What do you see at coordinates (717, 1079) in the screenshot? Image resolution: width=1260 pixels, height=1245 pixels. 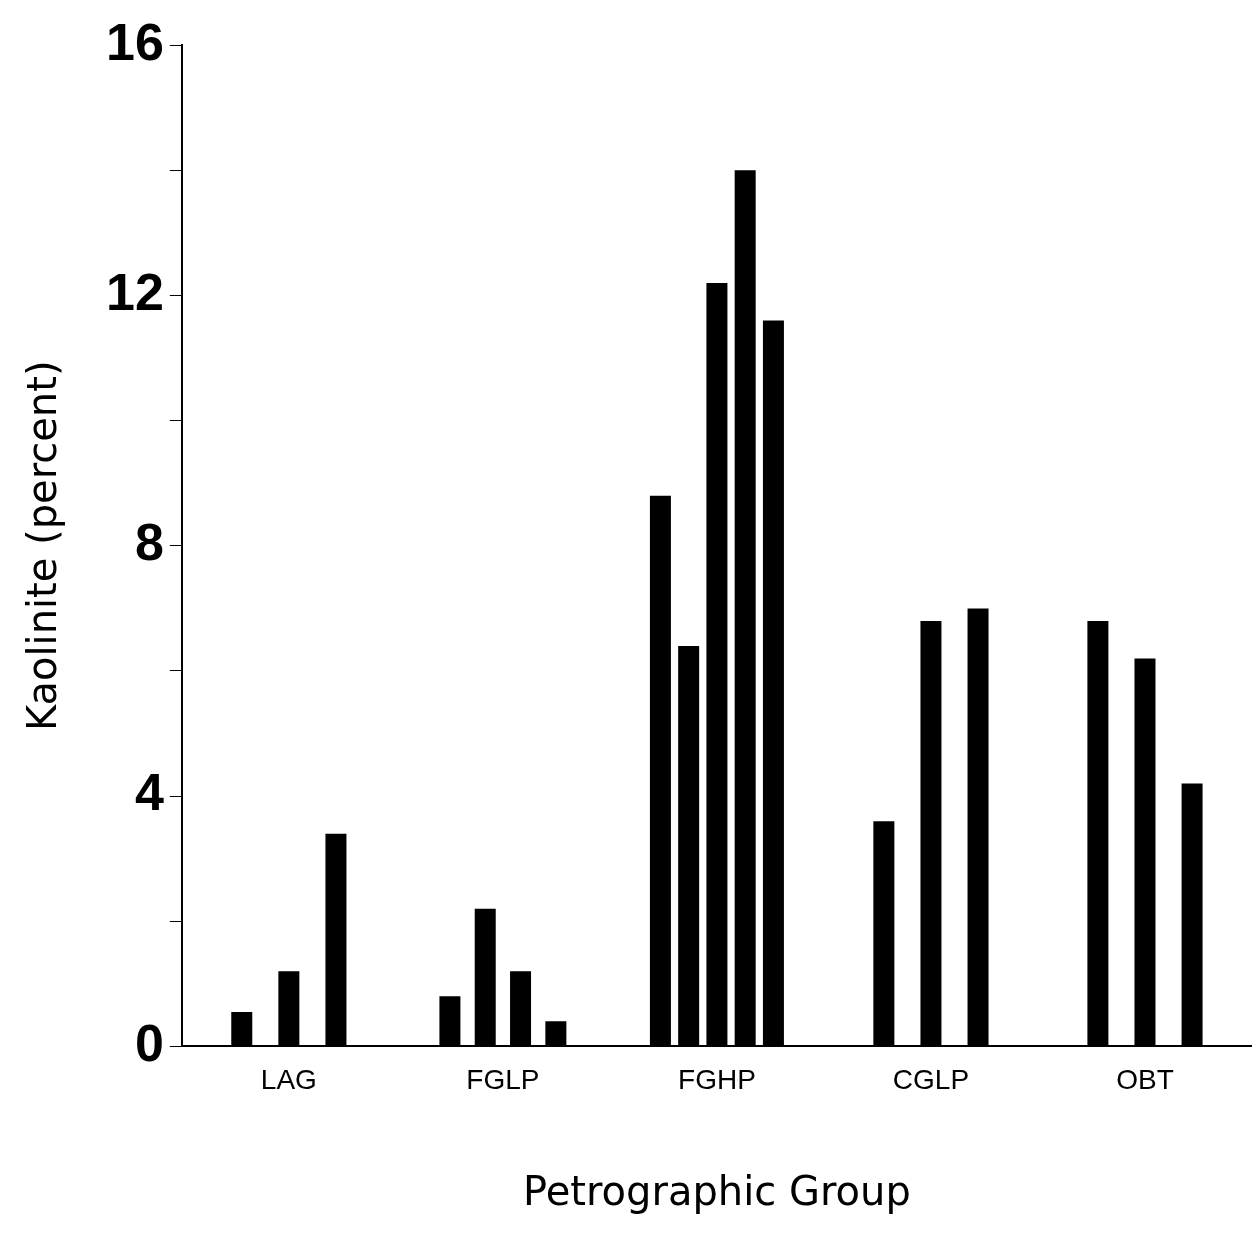 I see `x-tick-label: FGHP` at bounding box center [717, 1079].